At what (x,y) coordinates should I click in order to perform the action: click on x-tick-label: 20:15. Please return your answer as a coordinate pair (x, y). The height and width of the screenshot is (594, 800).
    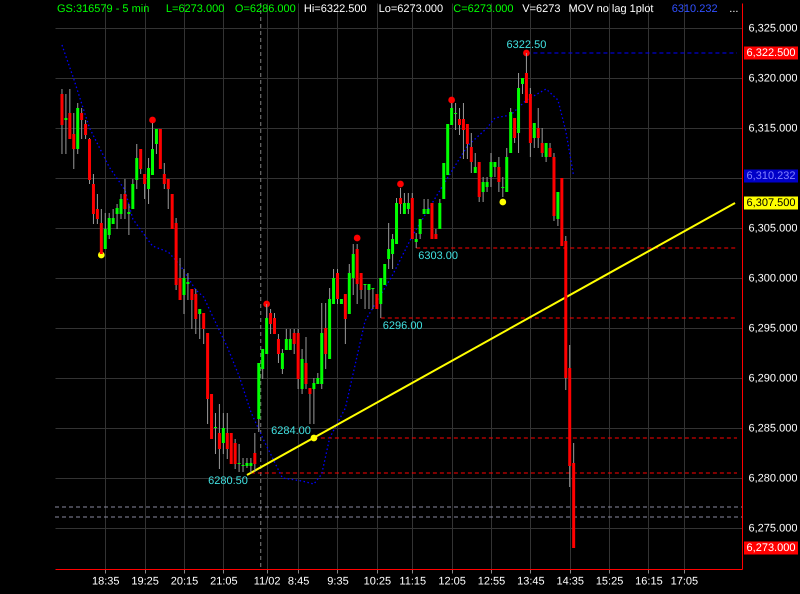
    Looking at the image, I should click on (184, 582).